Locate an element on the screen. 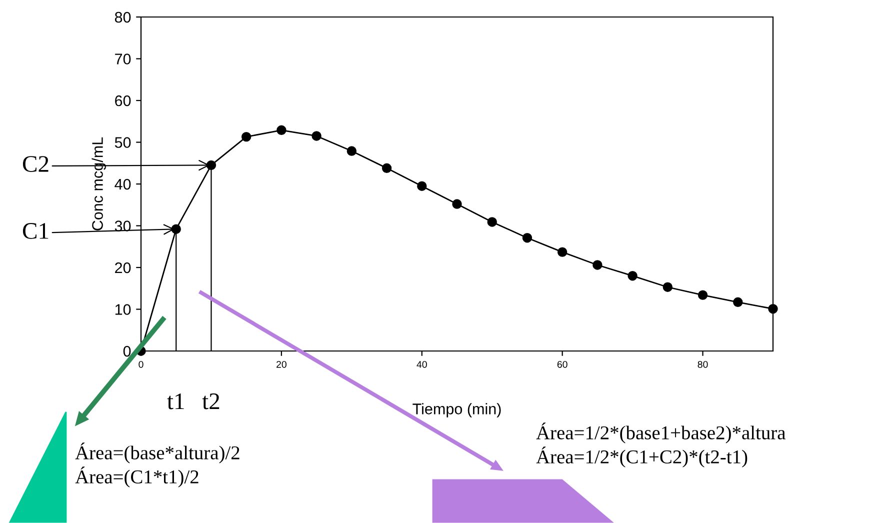 Image resolution: width=880 pixels, height=523 pixels. y-axis-title: Conc mcg/mL is located at coordinates (99, 183).